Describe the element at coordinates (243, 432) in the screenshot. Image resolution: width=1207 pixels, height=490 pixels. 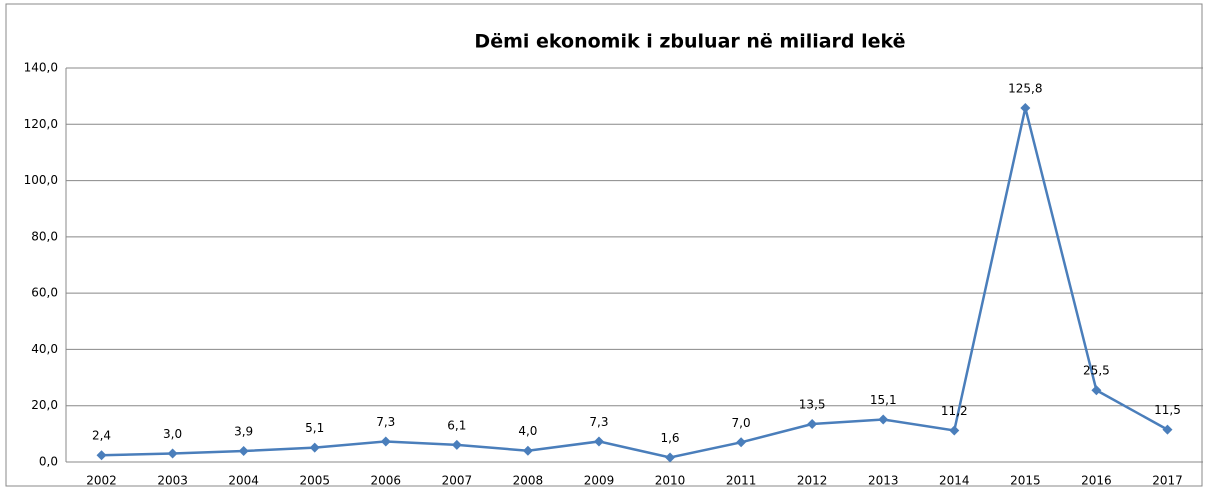
I see `data-label: 3,9` at that location.